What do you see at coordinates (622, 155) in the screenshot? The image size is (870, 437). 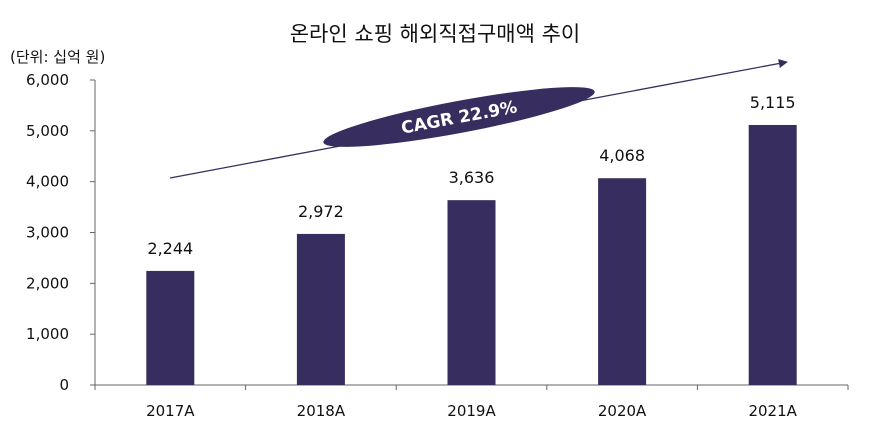 I see `data-label: 4,068` at bounding box center [622, 155].